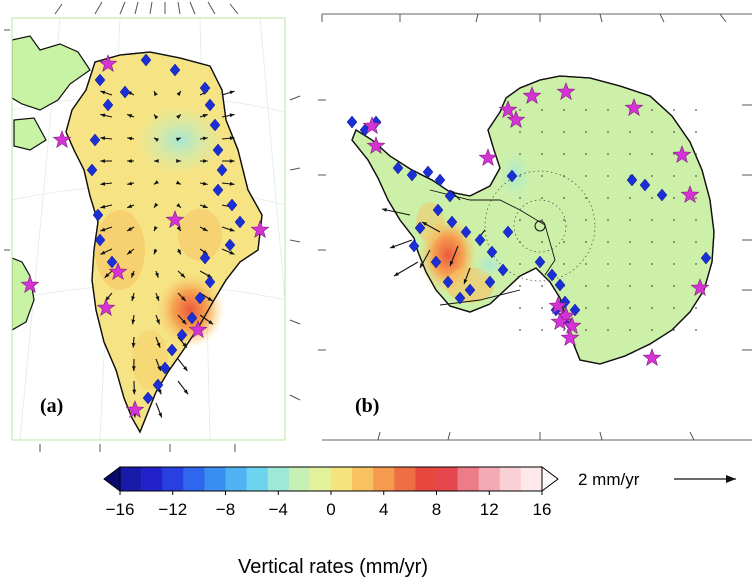 Image resolution: width=752 pixels, height=582 pixels. I want to click on scale-label: 2 mm/yr, so click(609, 479).